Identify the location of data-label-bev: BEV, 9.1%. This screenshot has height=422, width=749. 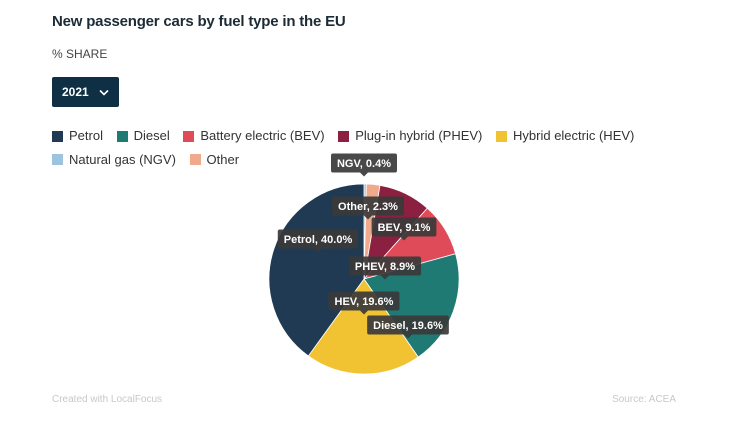
(404, 229).